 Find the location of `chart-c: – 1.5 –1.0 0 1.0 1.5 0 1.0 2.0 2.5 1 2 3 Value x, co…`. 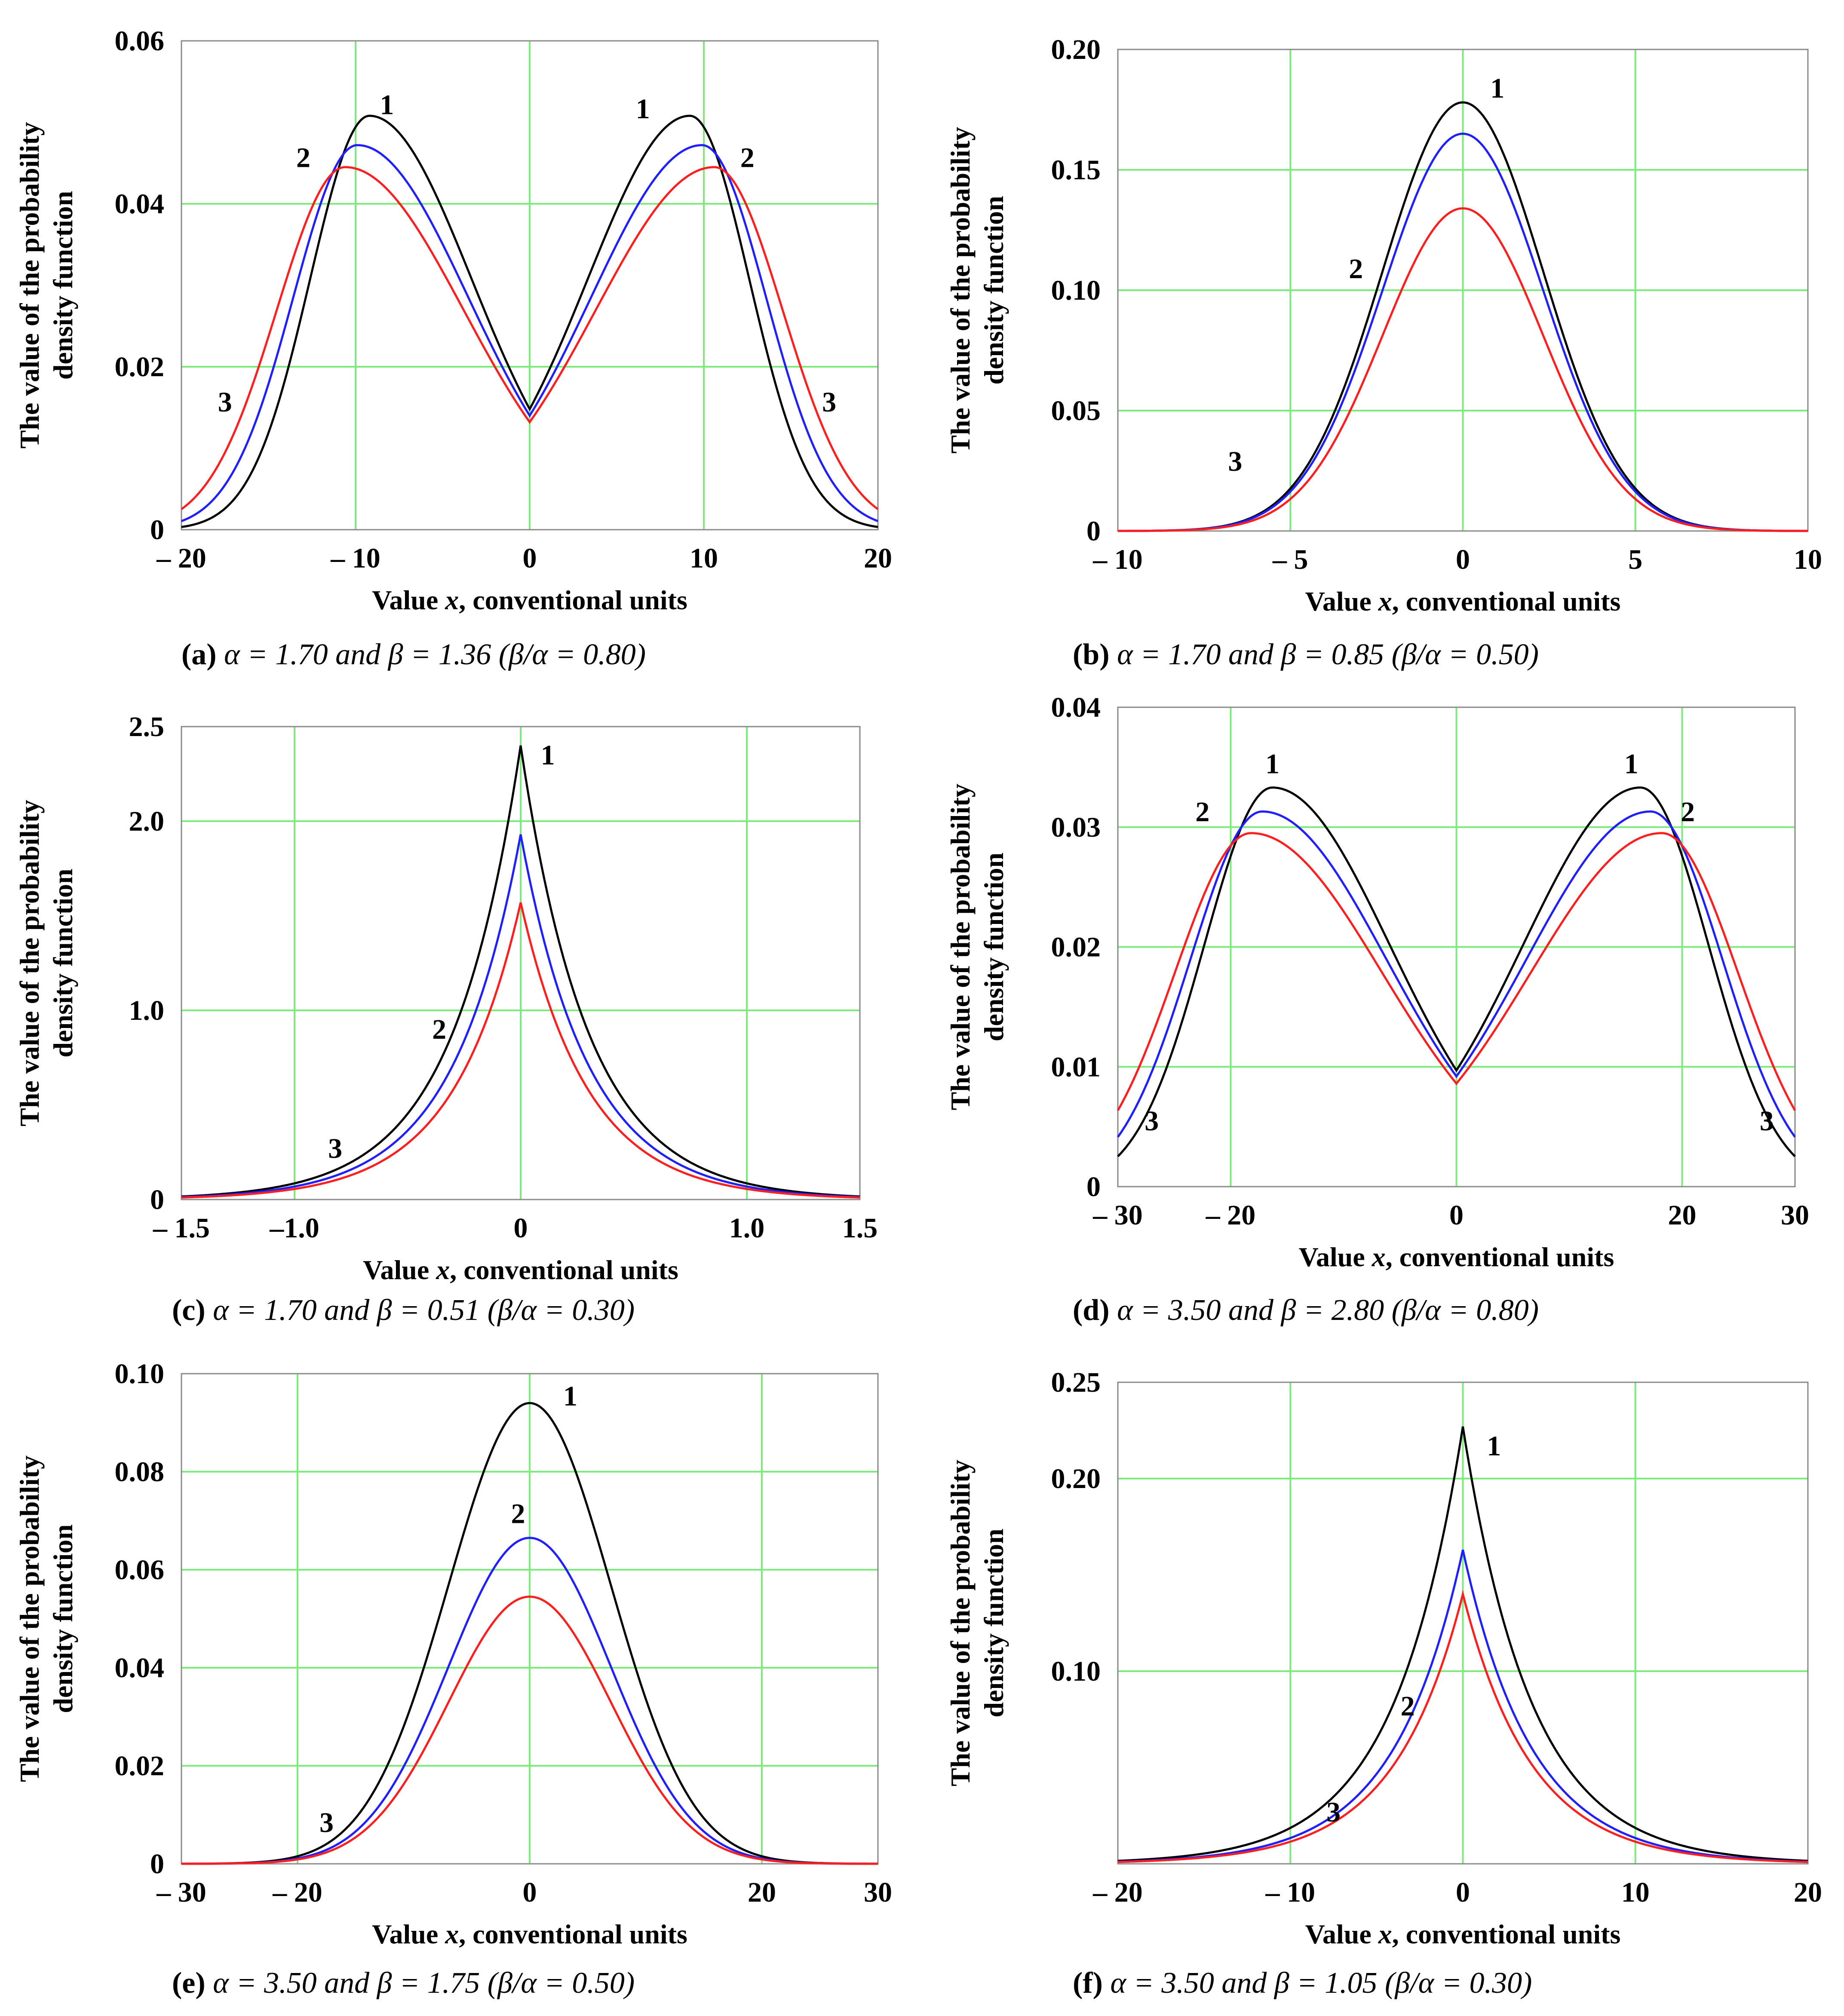

chart-c: – 1.5 –1.0 0 1.0 1.5 0 1.0 2.0 2.5 1 2 3 Value x, co… is located at coordinates (446, 1019).